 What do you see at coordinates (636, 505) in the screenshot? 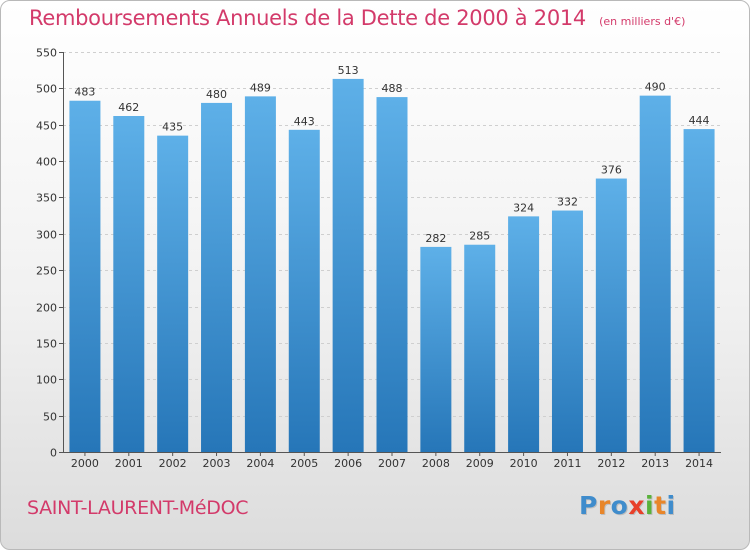
I see `logo-letter: x` at bounding box center [636, 505].